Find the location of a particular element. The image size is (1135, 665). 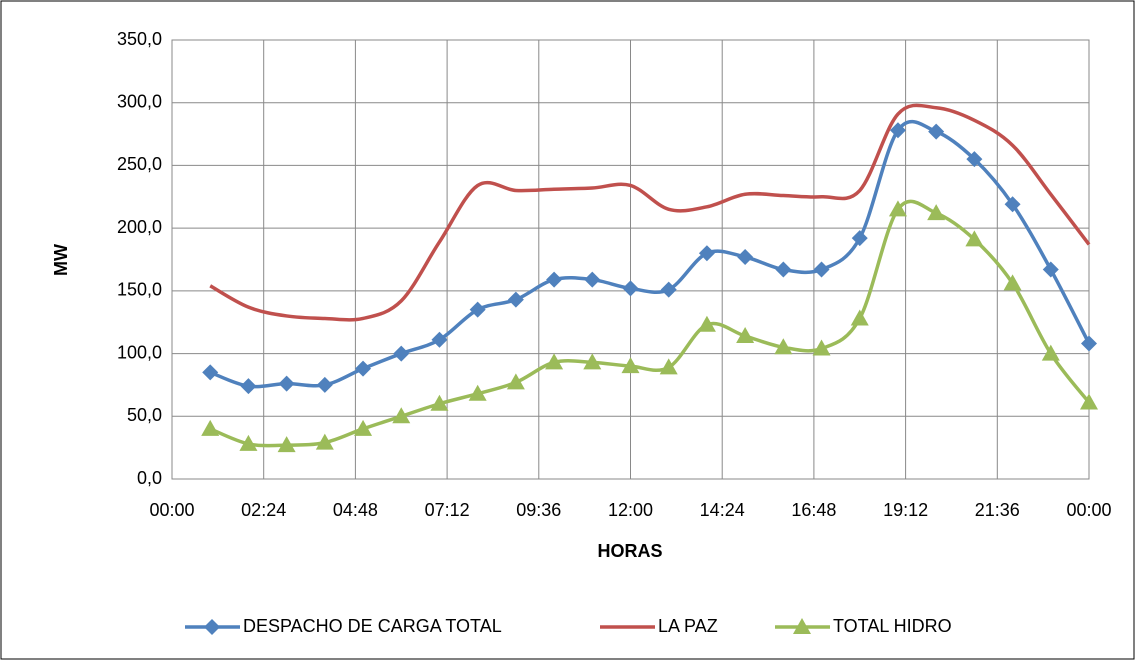

y-tick-label: 200,0 is located at coordinates (139, 227).